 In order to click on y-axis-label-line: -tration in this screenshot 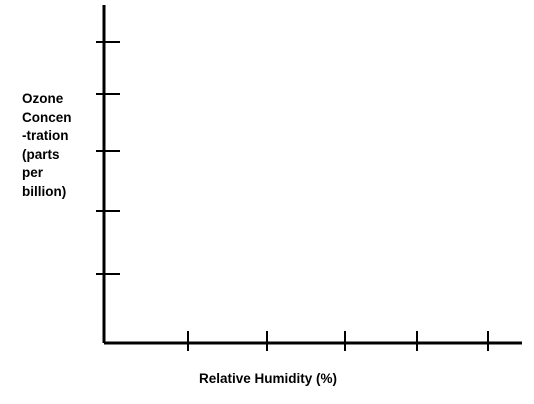, I will do `click(45, 135)`.